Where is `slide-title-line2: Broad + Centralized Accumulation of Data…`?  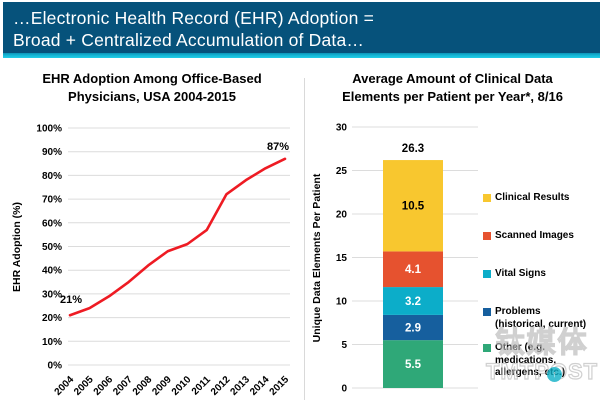
slide-title-line2: Broad + Centralized Accumulation of Data… is located at coordinates (189, 40).